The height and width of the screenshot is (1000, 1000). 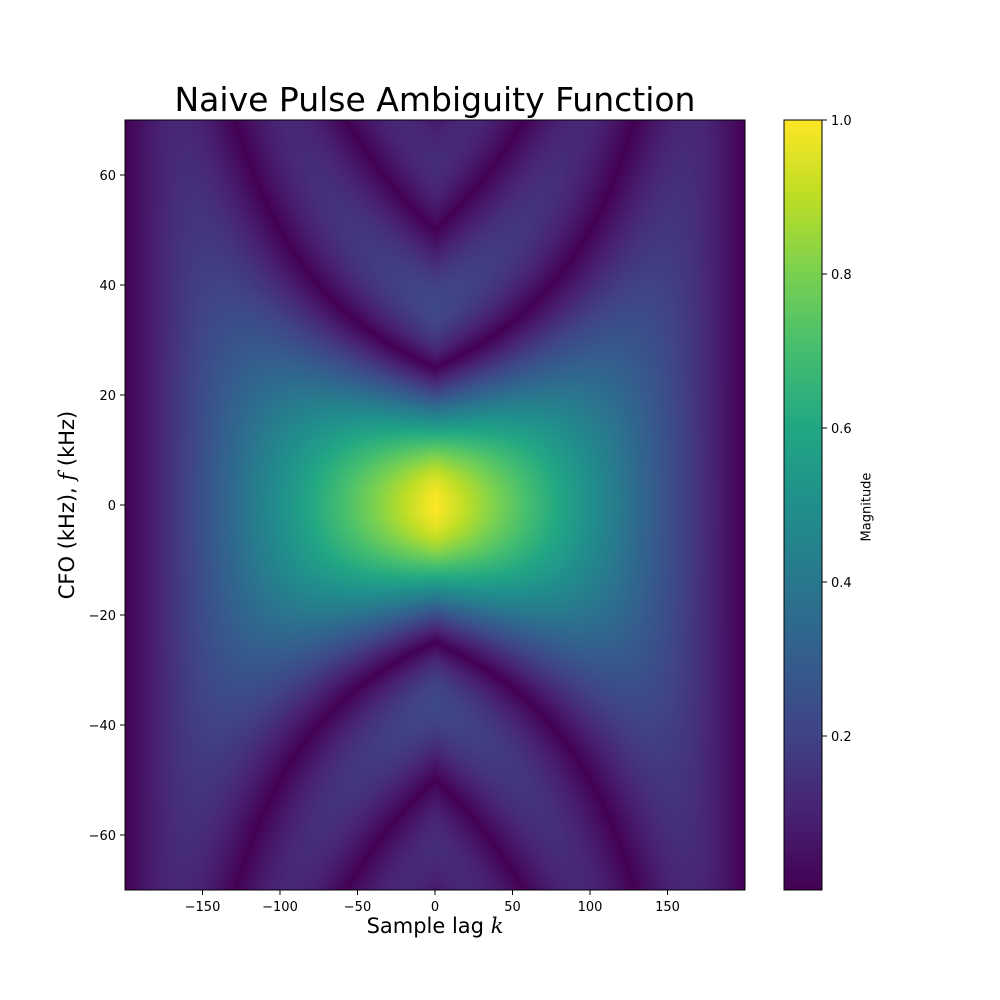 I want to click on x-axis-label-var: k, so click(x=497, y=926).